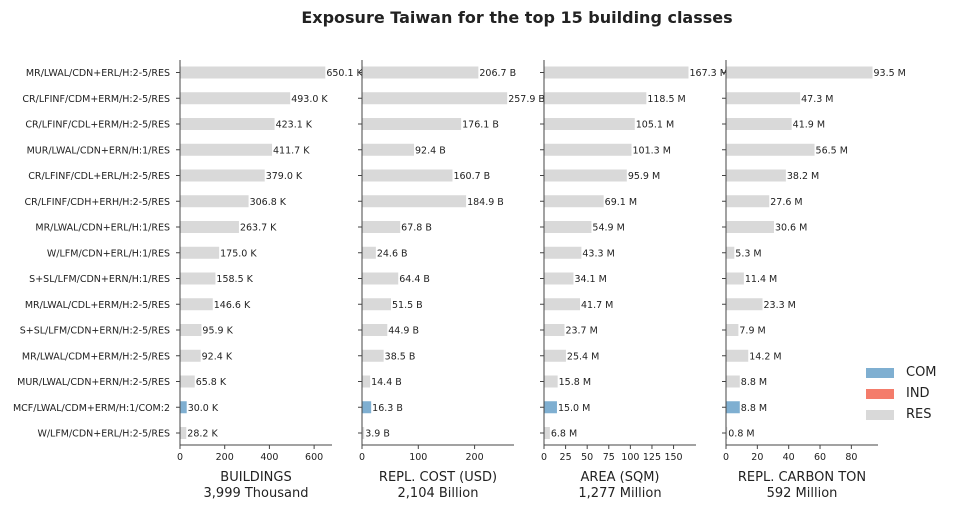 This screenshot has width=954, height=510. Describe the element at coordinates (99, 176) in the screenshot. I see `category-label: CR/LFINF/CDL+ERL/H:2-5/RES` at that location.